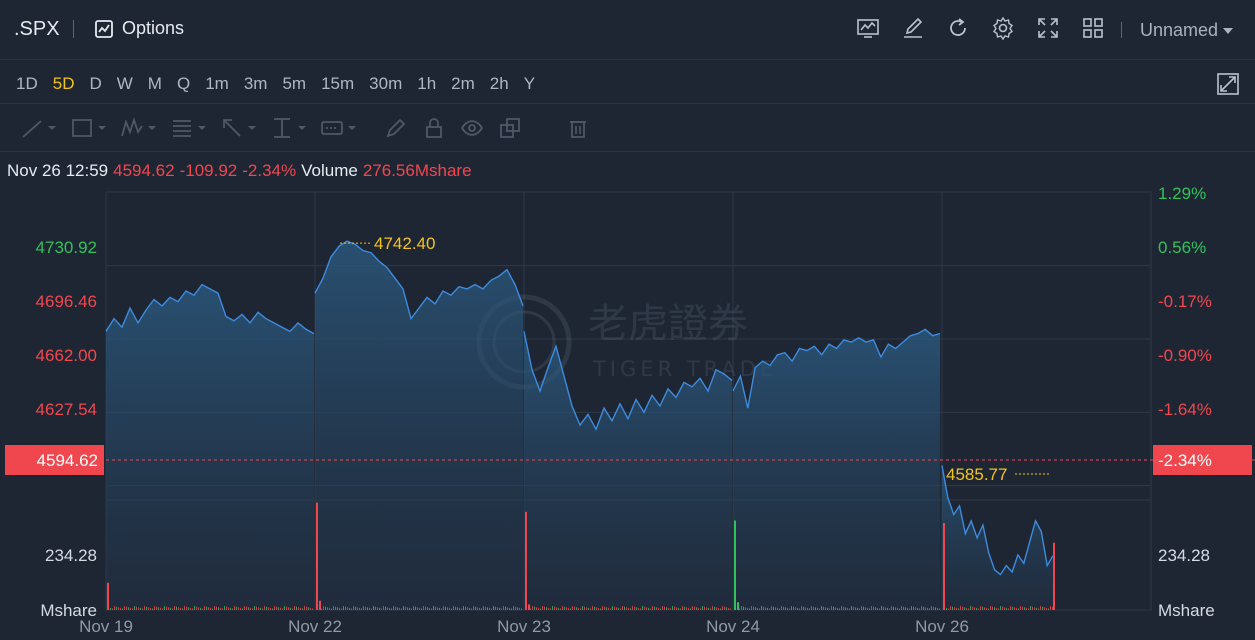 The image size is (1255, 640). Describe the element at coordinates (66, 247) in the screenshot. I see `price-tick: 4730.92` at that location.